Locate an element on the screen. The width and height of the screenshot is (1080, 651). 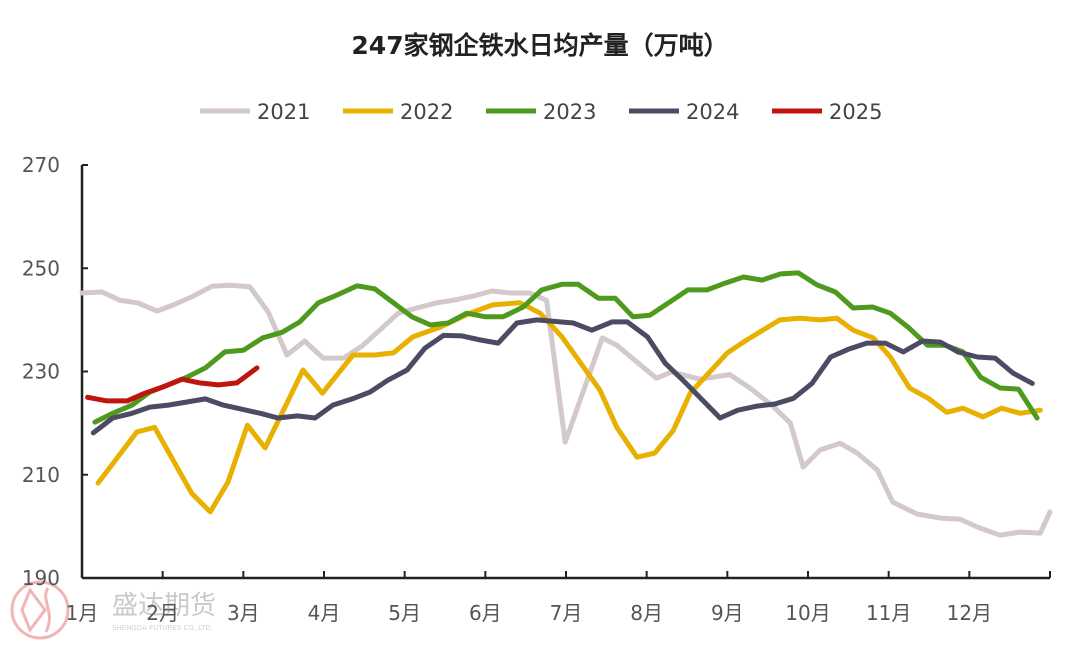
company-logo-watermark: 盛达期货 SHENGDA FUTURES CO.,LTD. is located at coordinates (113, 610).